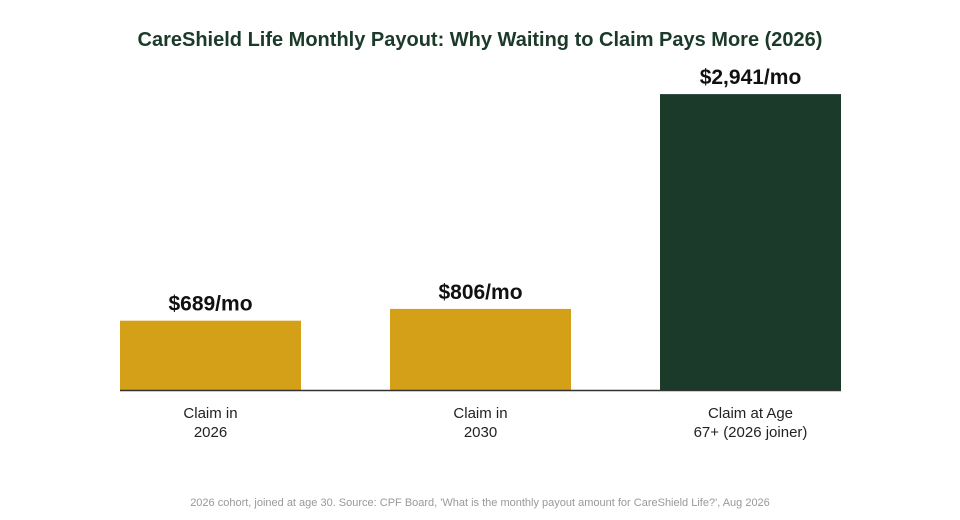  Describe the element at coordinates (751, 432) in the screenshot. I see `x-tick-label-3-line-2: 67+ (2026 joiner)` at that location.